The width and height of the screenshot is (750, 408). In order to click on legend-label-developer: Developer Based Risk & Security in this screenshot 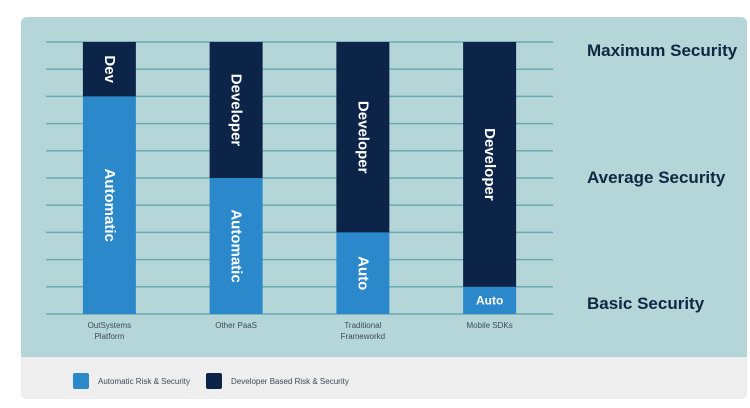, I will do `click(290, 381)`.